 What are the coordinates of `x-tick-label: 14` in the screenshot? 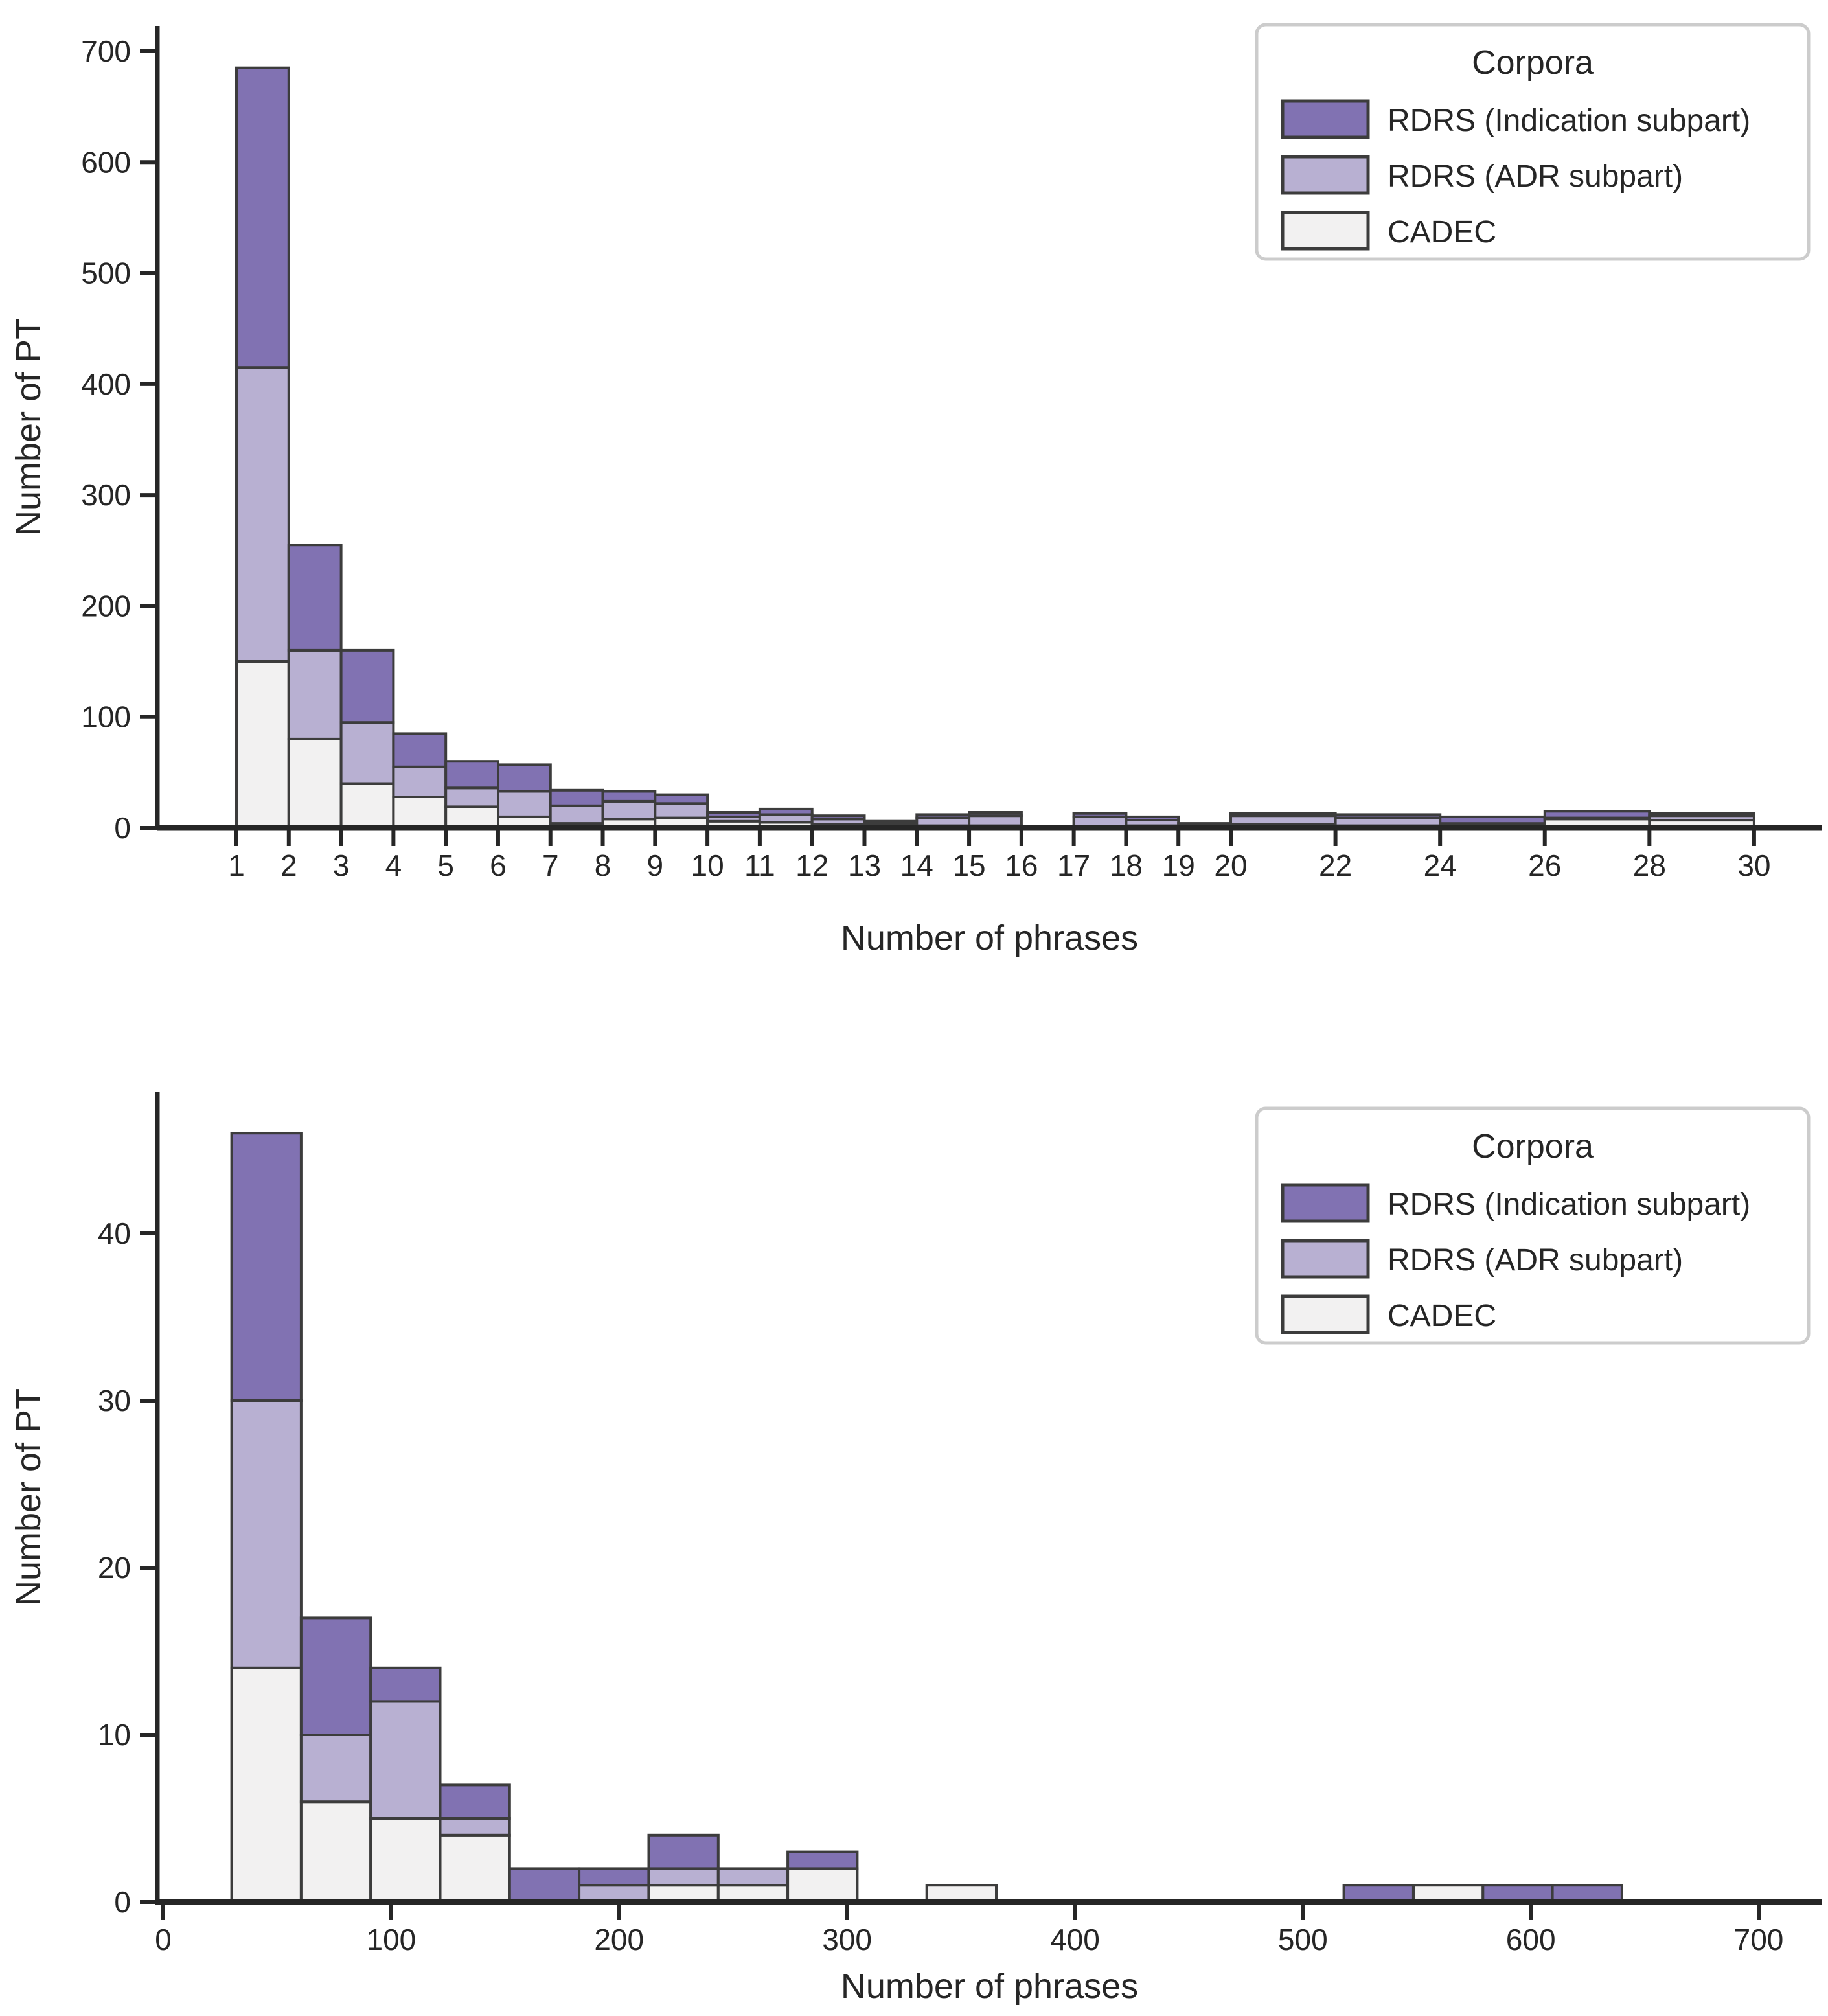 It's located at (916, 865).